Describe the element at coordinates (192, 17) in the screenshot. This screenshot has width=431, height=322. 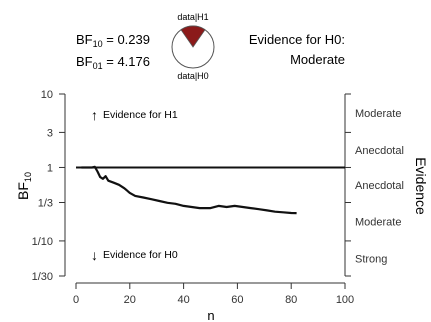
I see `pie-top-label: data|H1` at that location.